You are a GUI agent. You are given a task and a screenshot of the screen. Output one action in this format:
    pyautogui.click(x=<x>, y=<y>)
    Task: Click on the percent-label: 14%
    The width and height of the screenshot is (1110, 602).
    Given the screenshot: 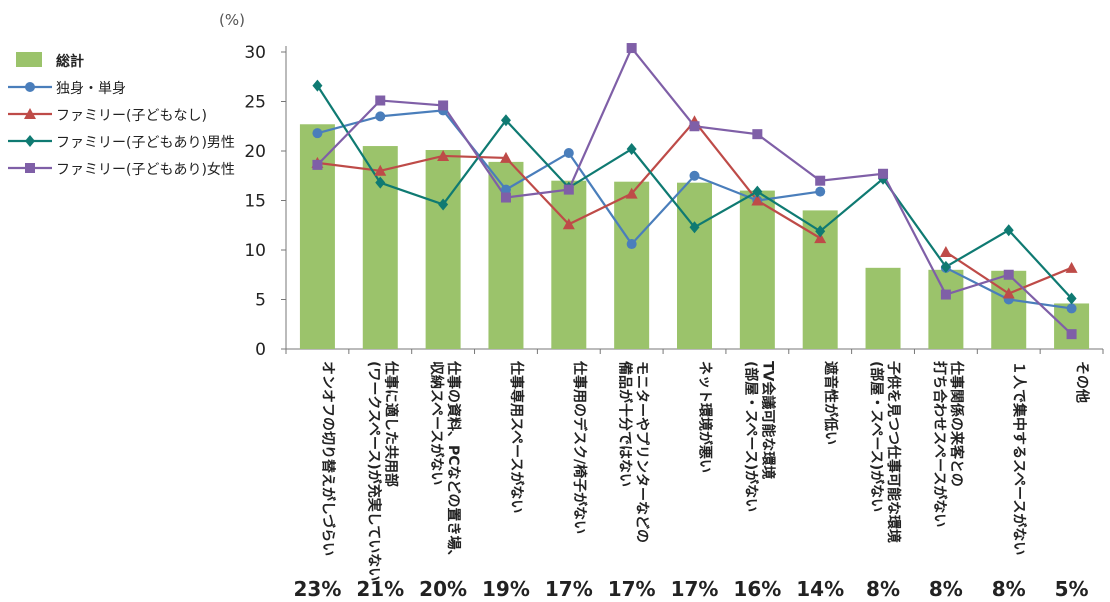 What is the action you would take?
    pyautogui.click(x=820, y=589)
    